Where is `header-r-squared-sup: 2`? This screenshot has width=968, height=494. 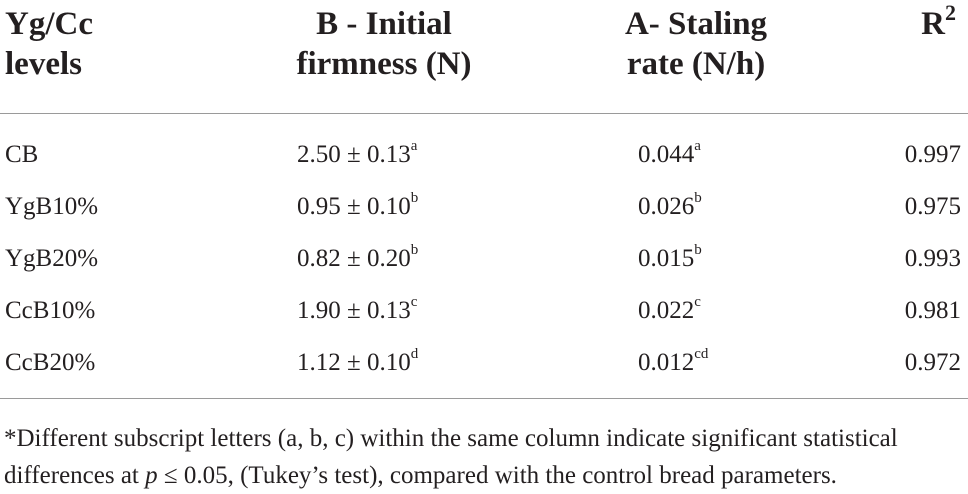
header-r-squared-sup: 2 is located at coordinates (950, 12).